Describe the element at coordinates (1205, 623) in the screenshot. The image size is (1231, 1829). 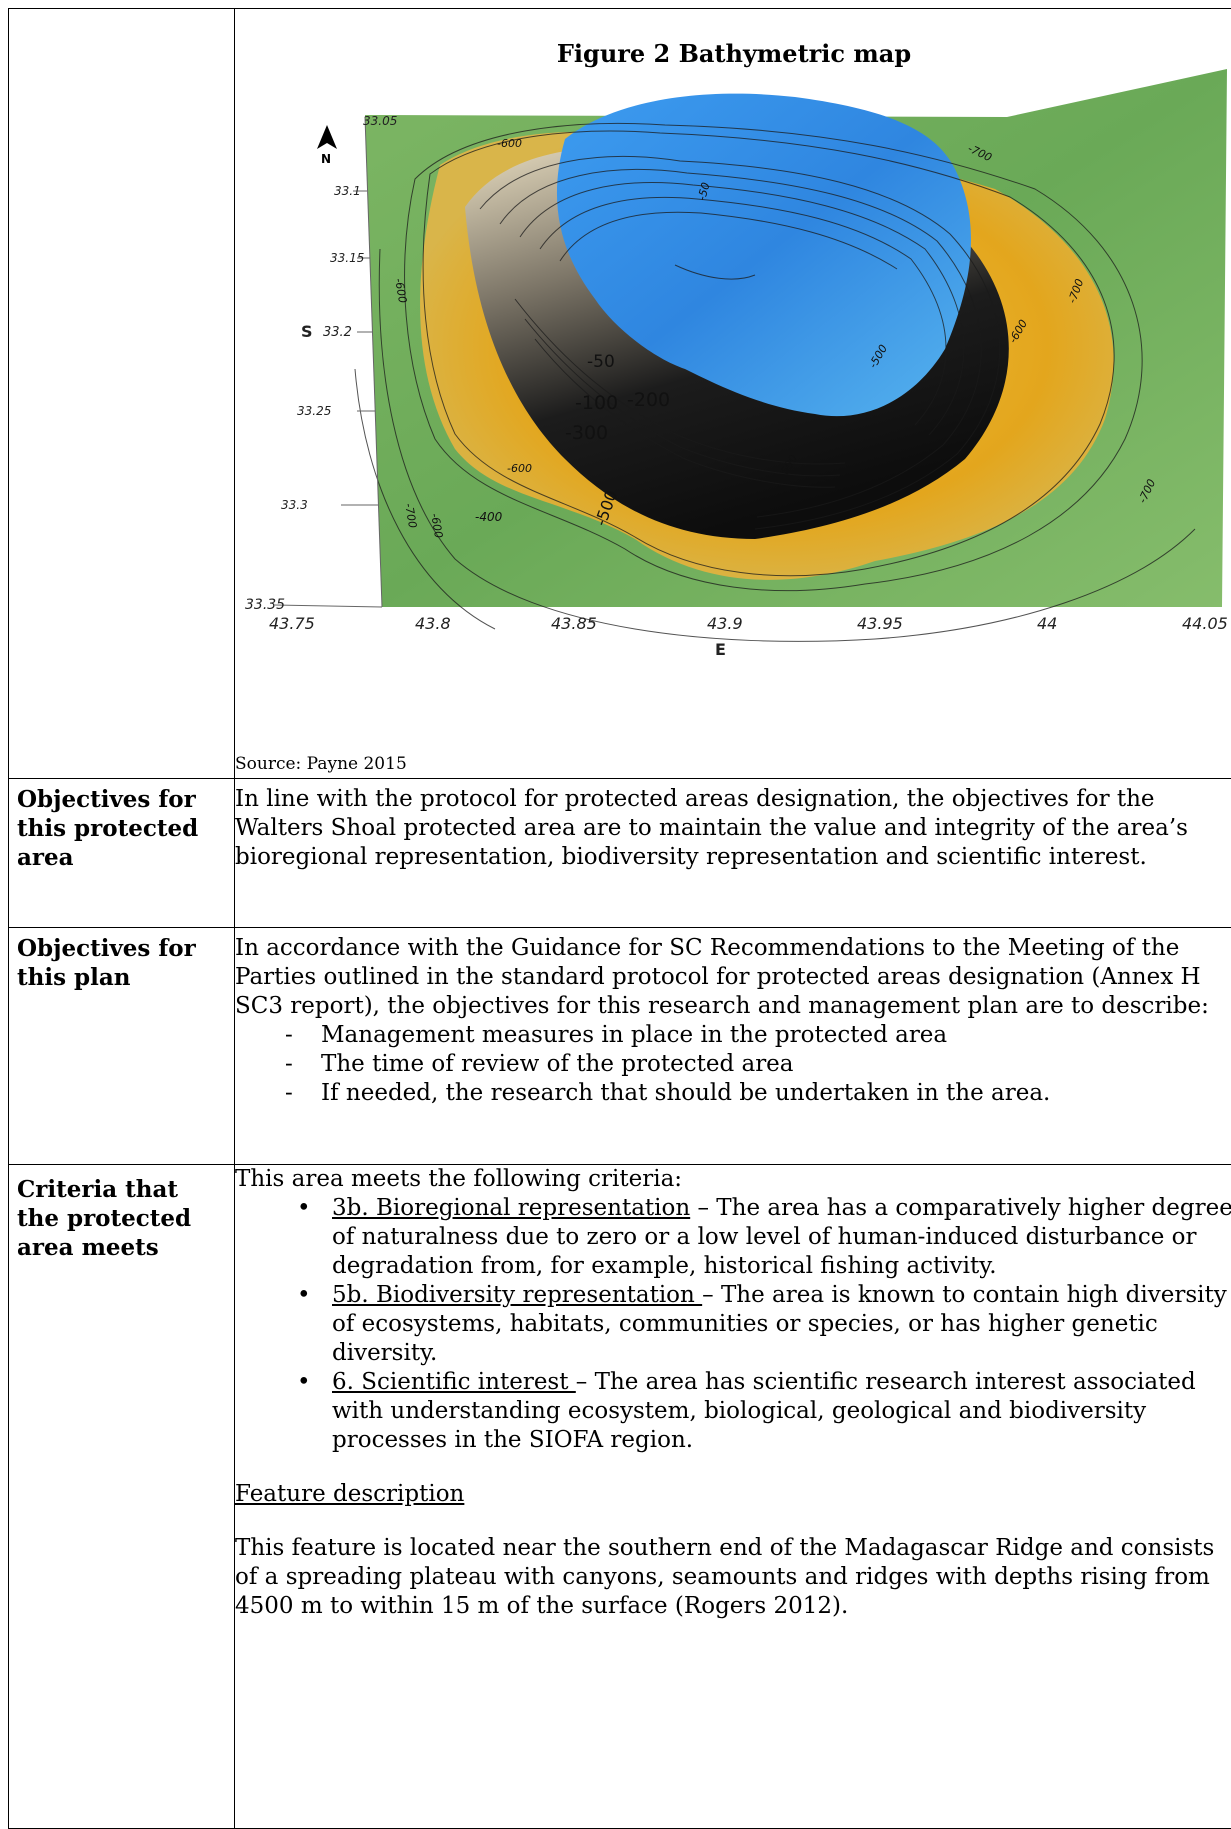
I see `lon-tick-label: 44.05` at that location.